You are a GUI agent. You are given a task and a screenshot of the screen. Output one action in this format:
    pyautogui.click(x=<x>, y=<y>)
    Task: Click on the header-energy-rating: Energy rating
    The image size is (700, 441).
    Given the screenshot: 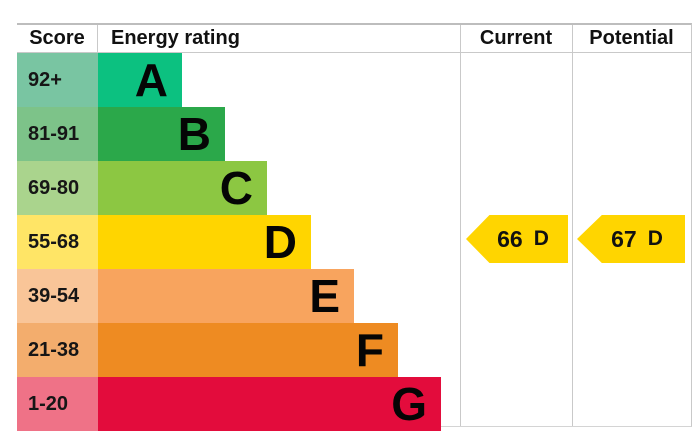 What is the action you would take?
    pyautogui.click(x=175, y=38)
    